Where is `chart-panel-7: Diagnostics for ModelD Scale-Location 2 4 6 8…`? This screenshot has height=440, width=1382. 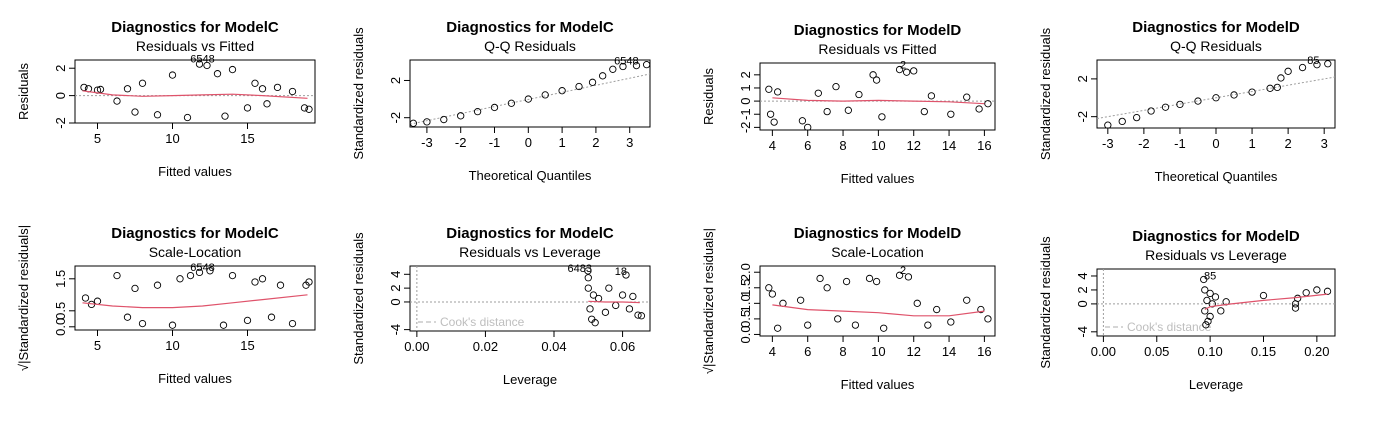
chart-panel-7: Diagnostics for ModelD Scale-Location 2 4 6 8… is located at coordinates (848, 308).